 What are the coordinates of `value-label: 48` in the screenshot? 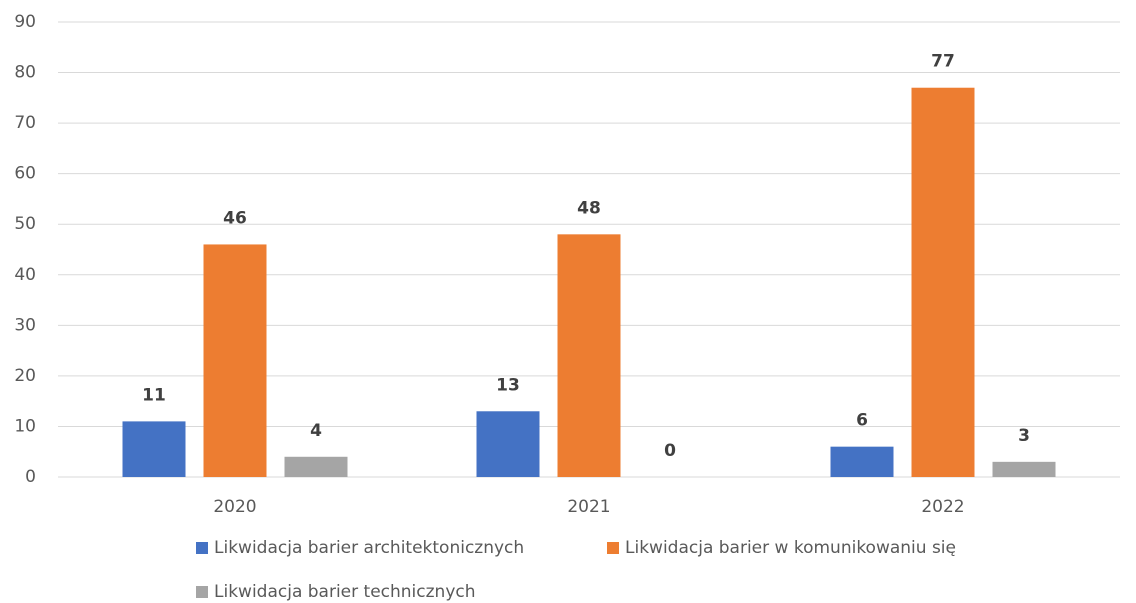 It's located at (589, 208).